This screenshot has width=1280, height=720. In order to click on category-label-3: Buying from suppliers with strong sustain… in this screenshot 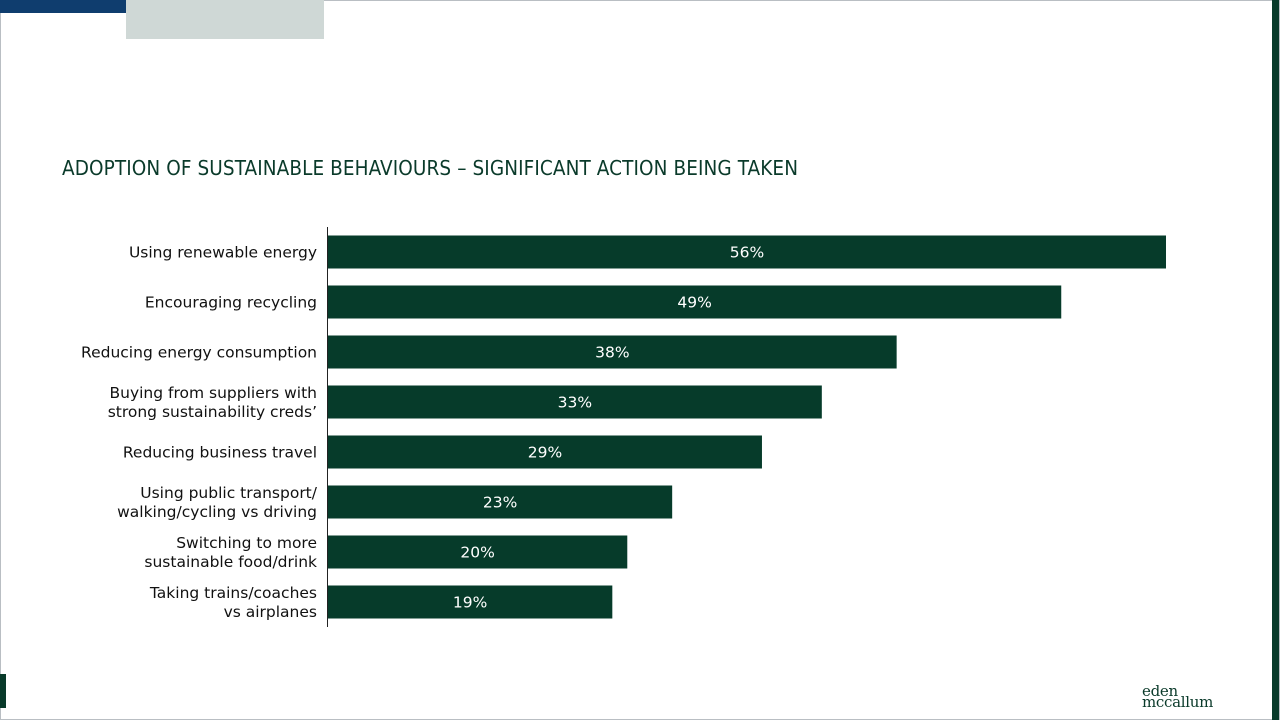, I will do `click(212, 402)`.